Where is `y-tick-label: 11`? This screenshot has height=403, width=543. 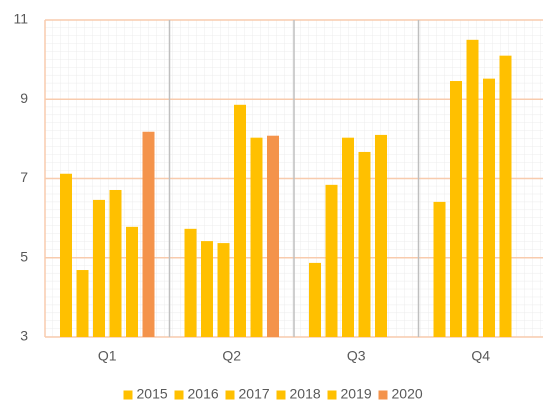 y-tick-label: 11 is located at coordinates (20, 19).